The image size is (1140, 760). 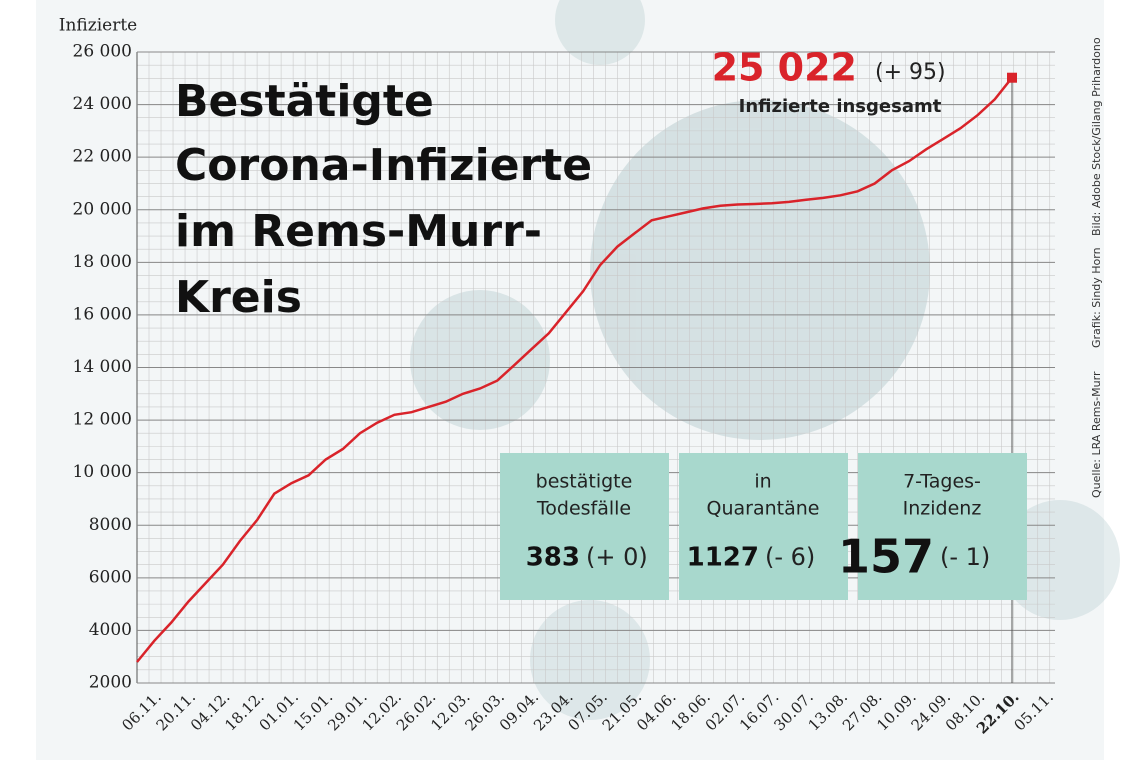 I want to click on chart-title: Kreis, so click(x=238, y=297).